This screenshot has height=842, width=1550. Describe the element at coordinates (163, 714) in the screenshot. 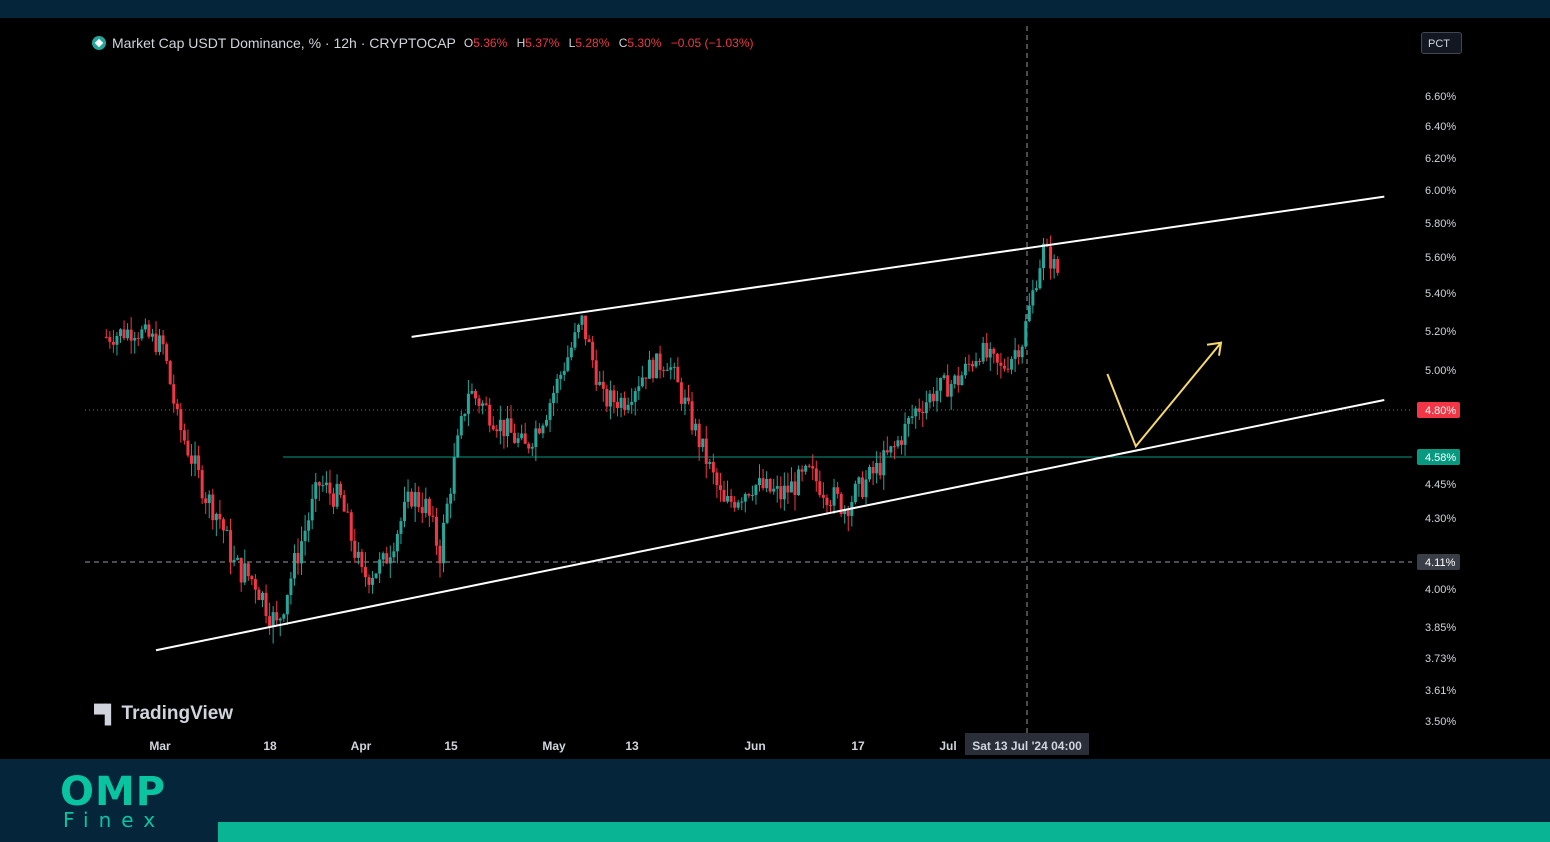

I see `tradingview-watermark: ▀▌ TradingView` at that location.